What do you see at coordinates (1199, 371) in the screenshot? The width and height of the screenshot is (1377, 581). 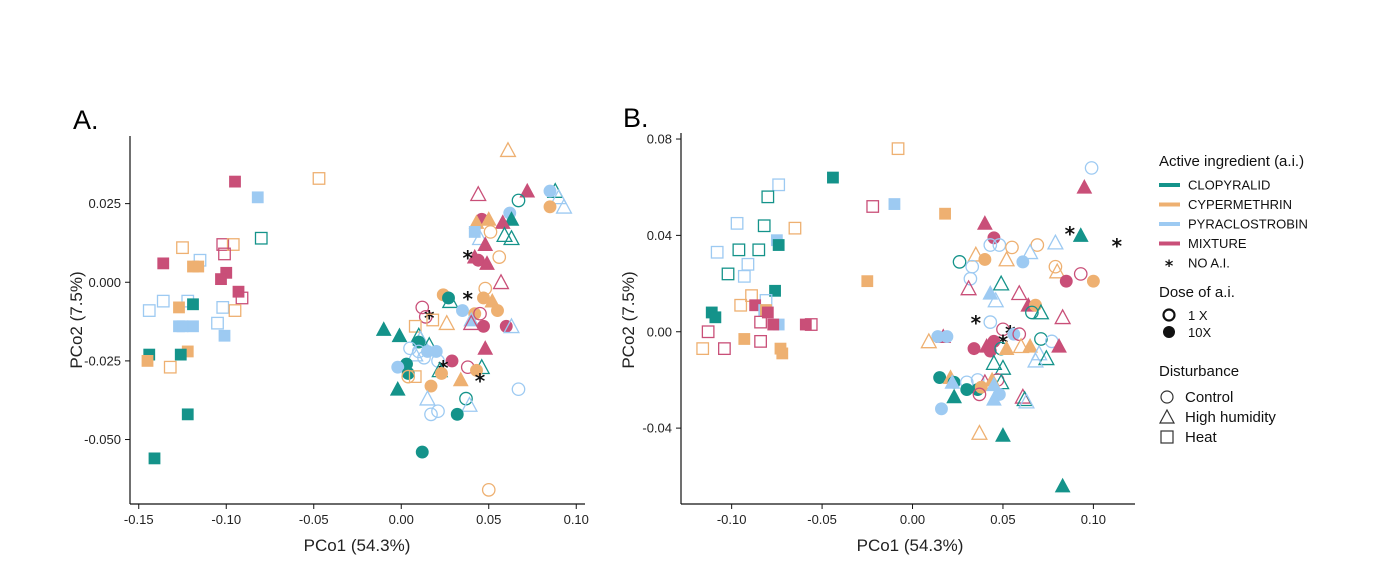 I see `legend-disturbance-title: Disturbance` at bounding box center [1199, 371].